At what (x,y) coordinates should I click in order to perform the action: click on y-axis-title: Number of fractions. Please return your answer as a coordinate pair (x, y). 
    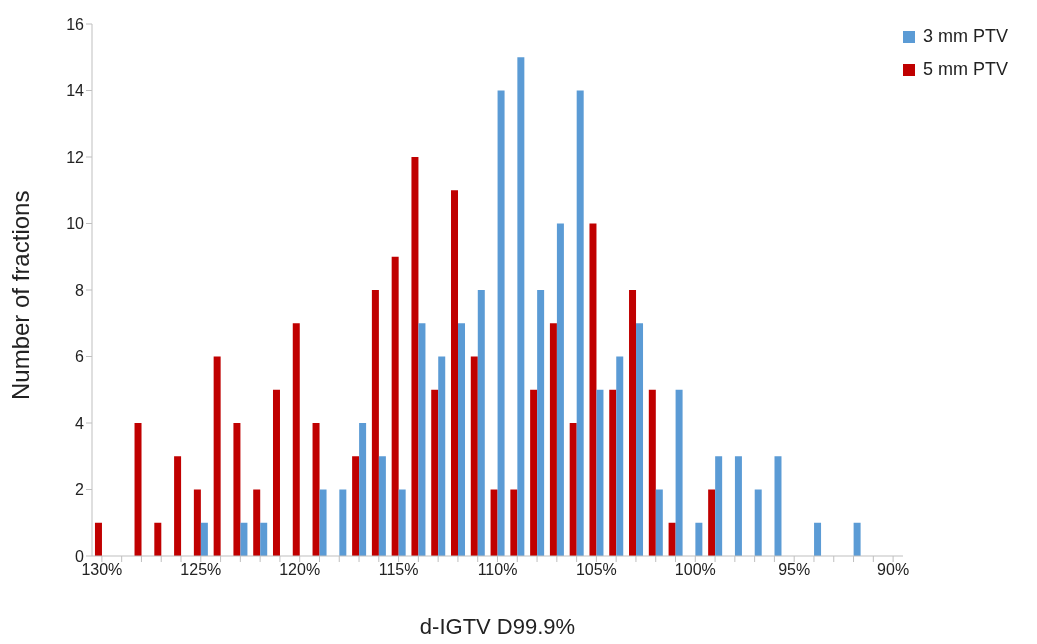
    Looking at the image, I should click on (20, 295).